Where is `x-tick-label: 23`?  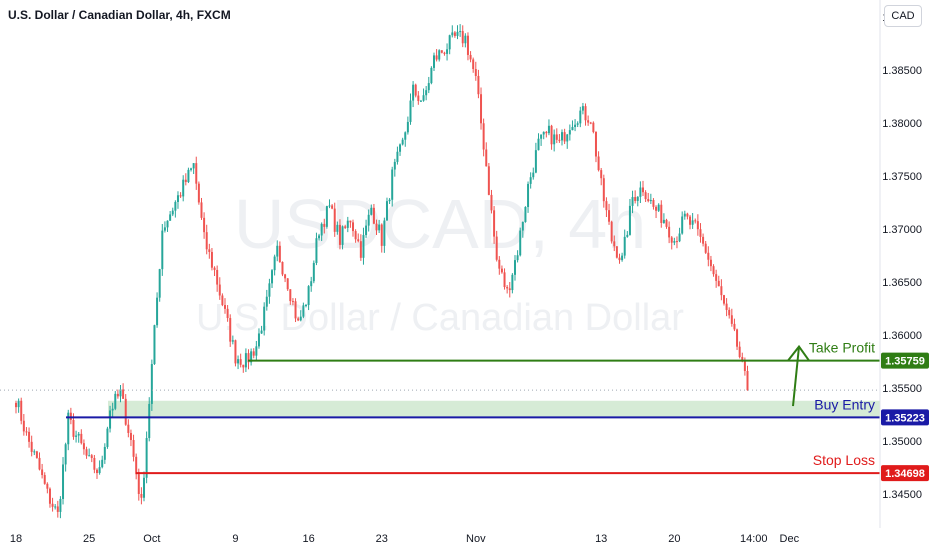 x-tick-label: 23 is located at coordinates (382, 539).